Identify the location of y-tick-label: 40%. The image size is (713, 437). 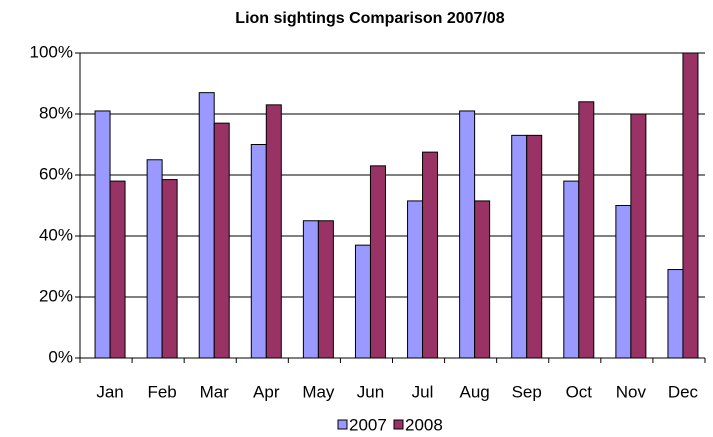
(56, 234).